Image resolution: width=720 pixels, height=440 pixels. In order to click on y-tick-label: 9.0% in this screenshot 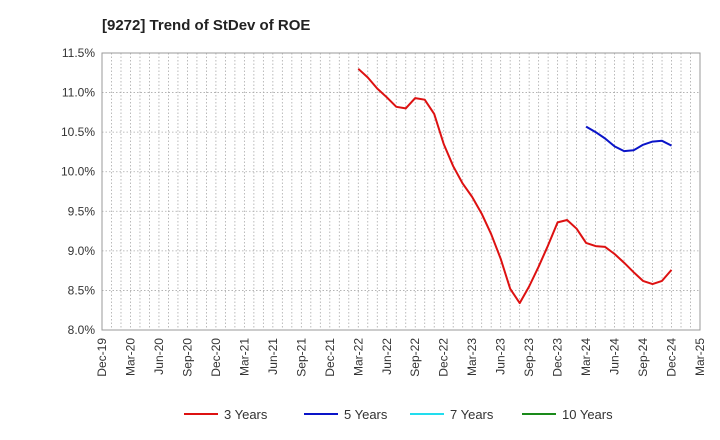, I will do `click(82, 251)`.